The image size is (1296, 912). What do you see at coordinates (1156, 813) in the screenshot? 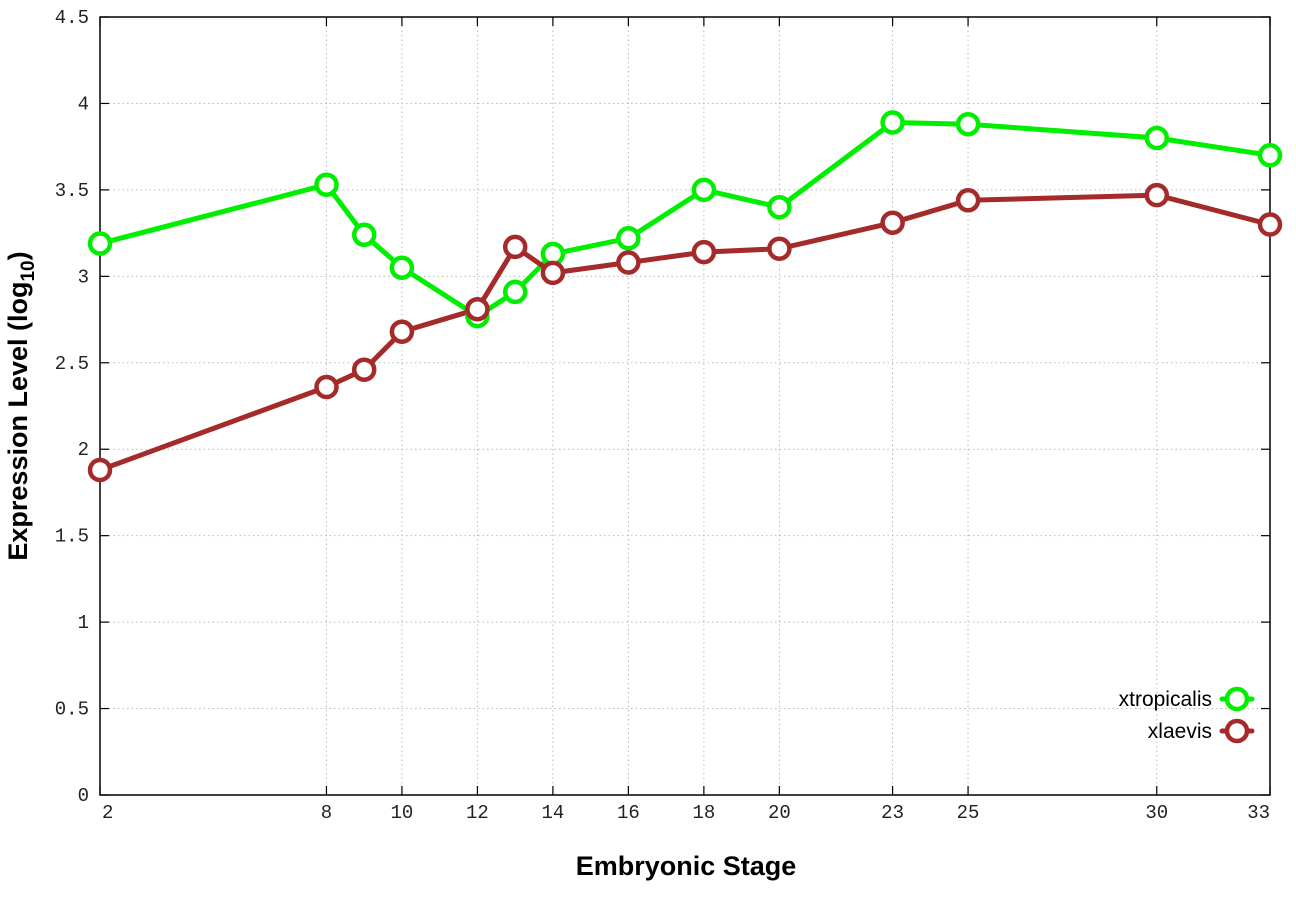
I see `x-tick-label: 30` at bounding box center [1156, 813].